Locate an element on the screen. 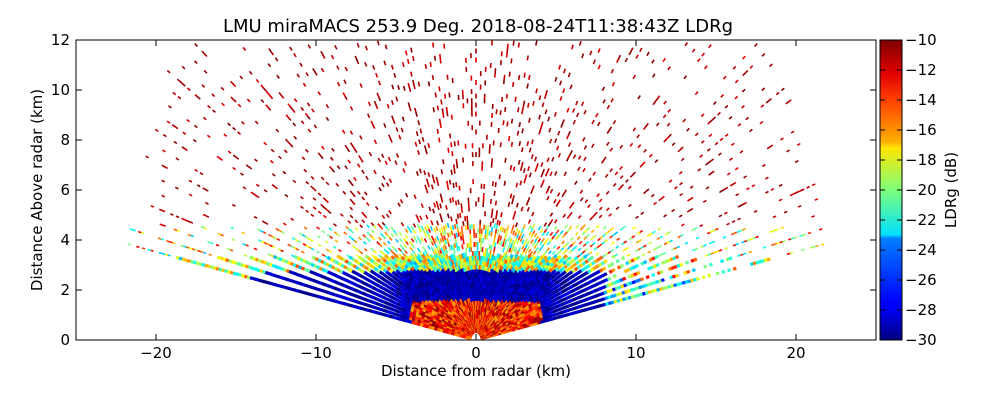 This screenshot has width=1000, height=404. colorbar-label: LDRg (dB) is located at coordinates (951, 190).